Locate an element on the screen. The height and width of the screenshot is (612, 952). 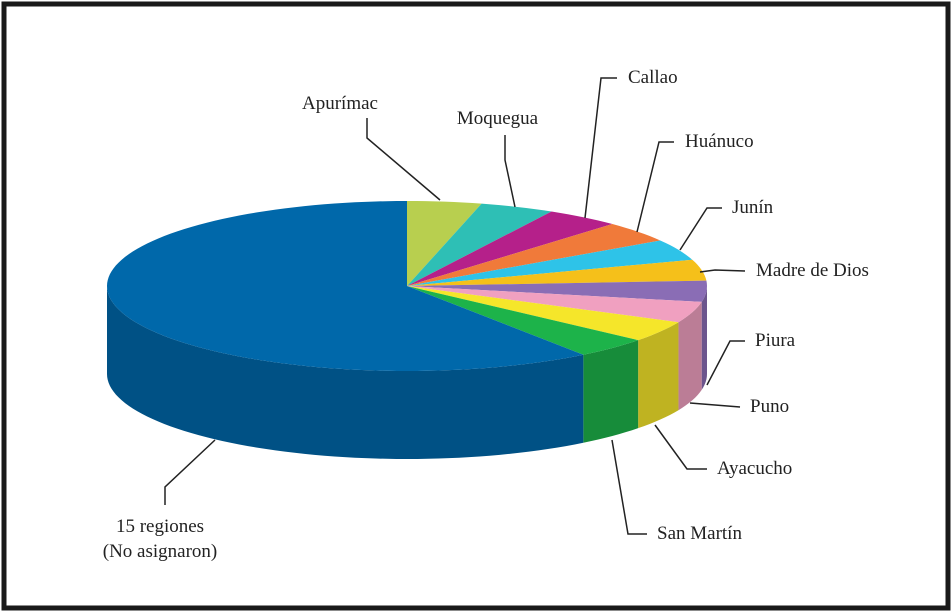
slice-label: Apurímac is located at coordinates (340, 103).